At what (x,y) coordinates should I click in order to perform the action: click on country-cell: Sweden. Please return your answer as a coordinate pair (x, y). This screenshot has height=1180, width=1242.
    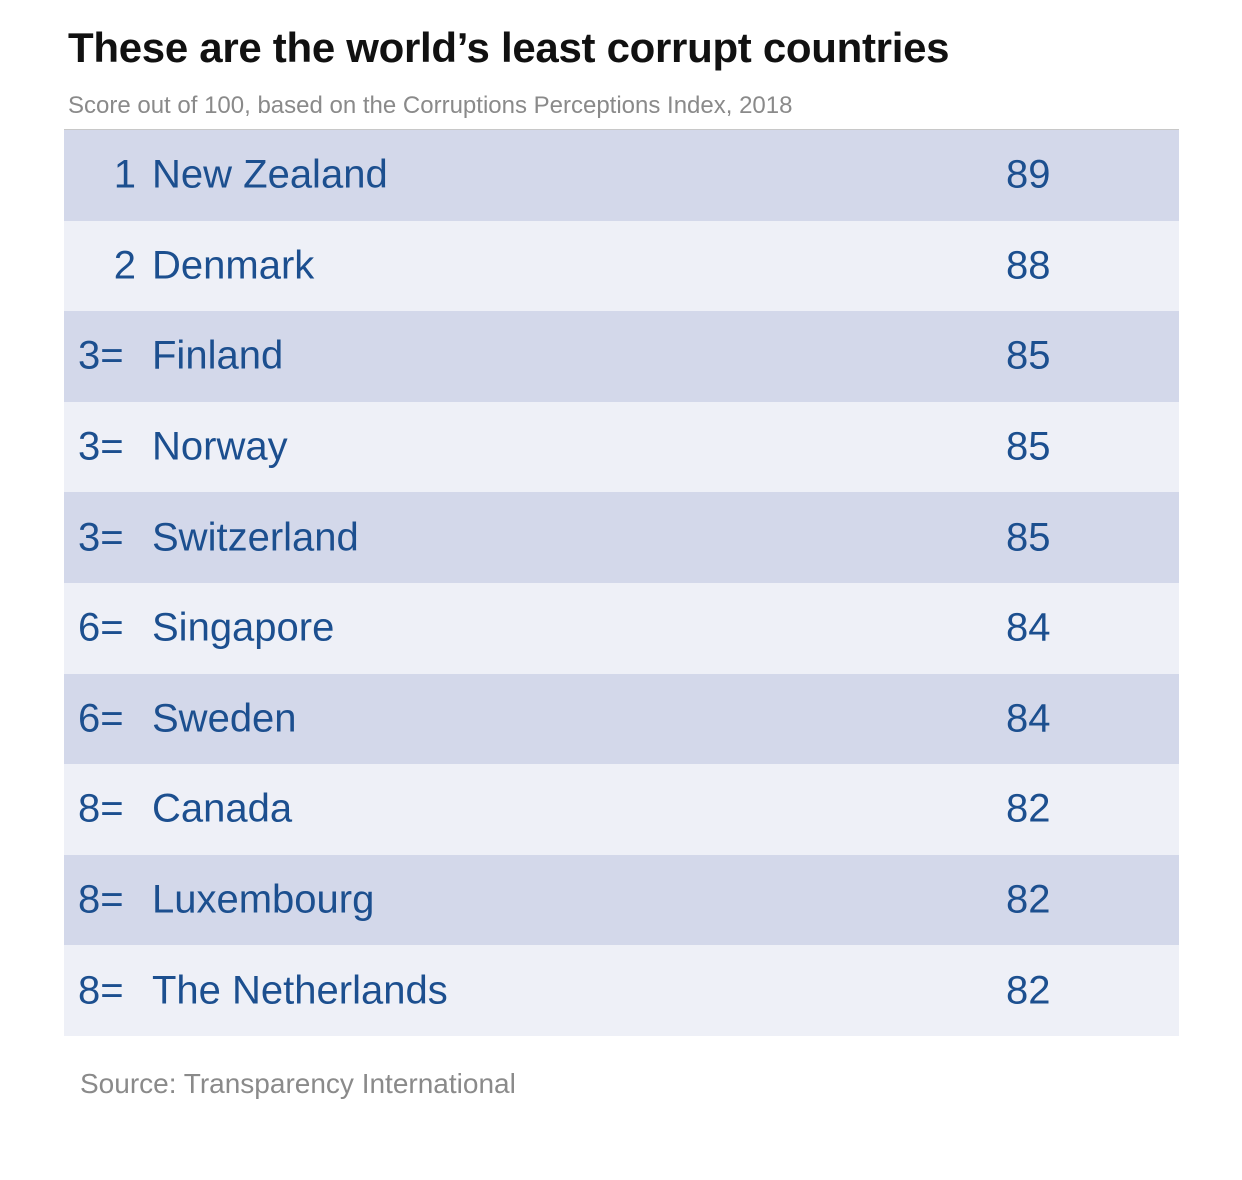
    Looking at the image, I should click on (224, 718).